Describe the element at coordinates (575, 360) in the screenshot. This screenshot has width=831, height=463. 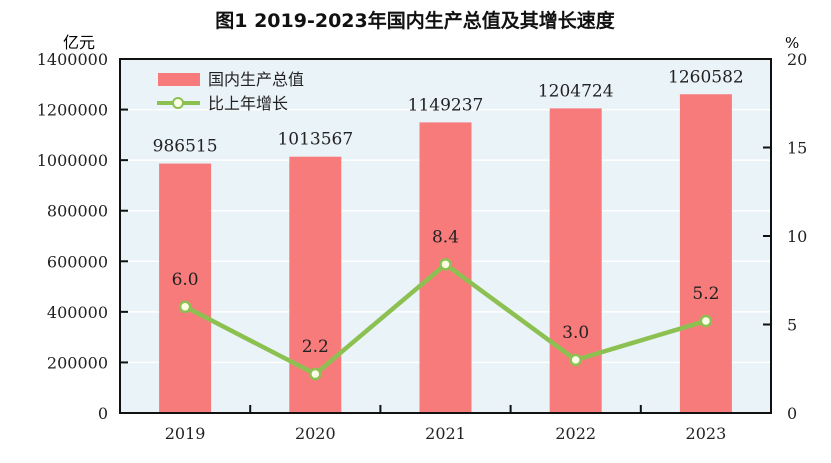
I see `growth-point-2022` at that location.